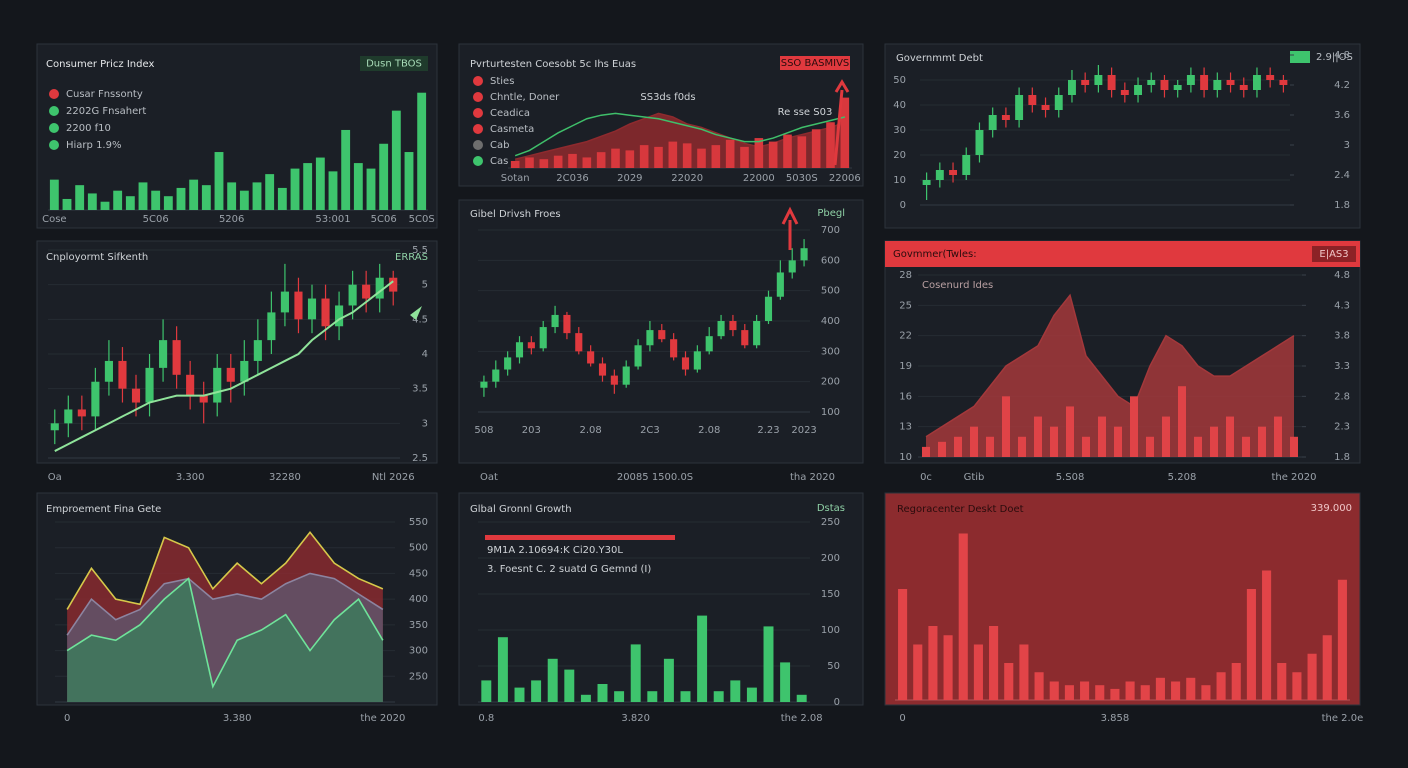 This screenshot has width=1408, height=768. I want to click on legend-label: Cusar Fnssonty, so click(104, 94).